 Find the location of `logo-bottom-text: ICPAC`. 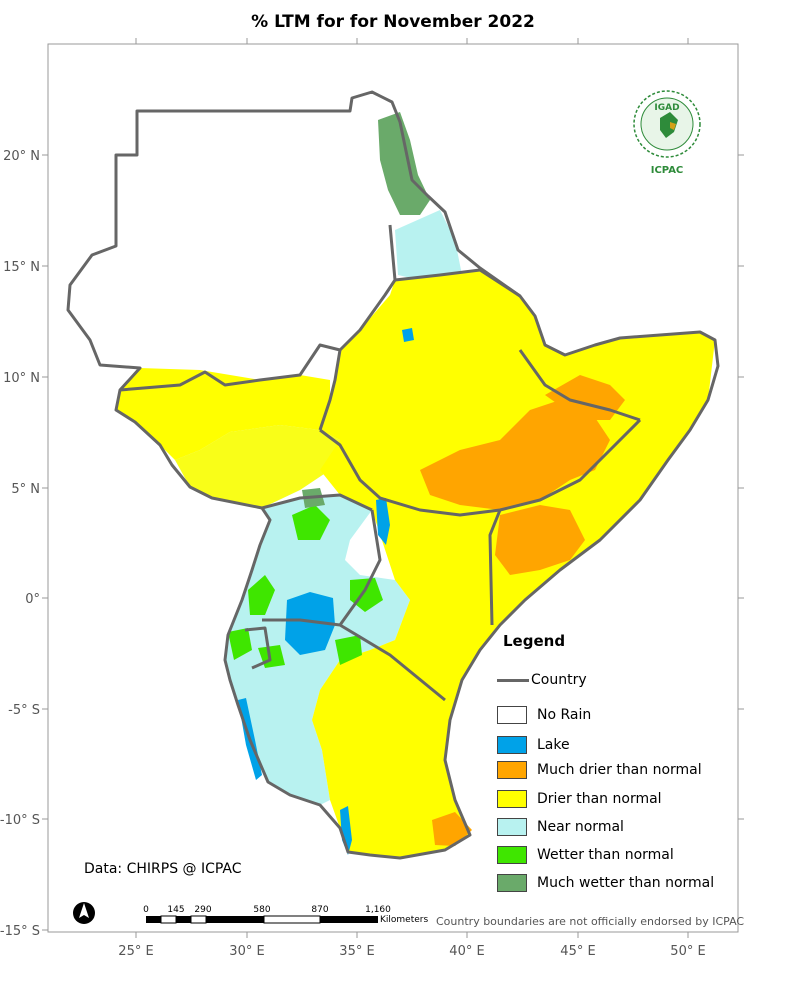

logo-bottom-text: ICPAC is located at coordinates (667, 170).